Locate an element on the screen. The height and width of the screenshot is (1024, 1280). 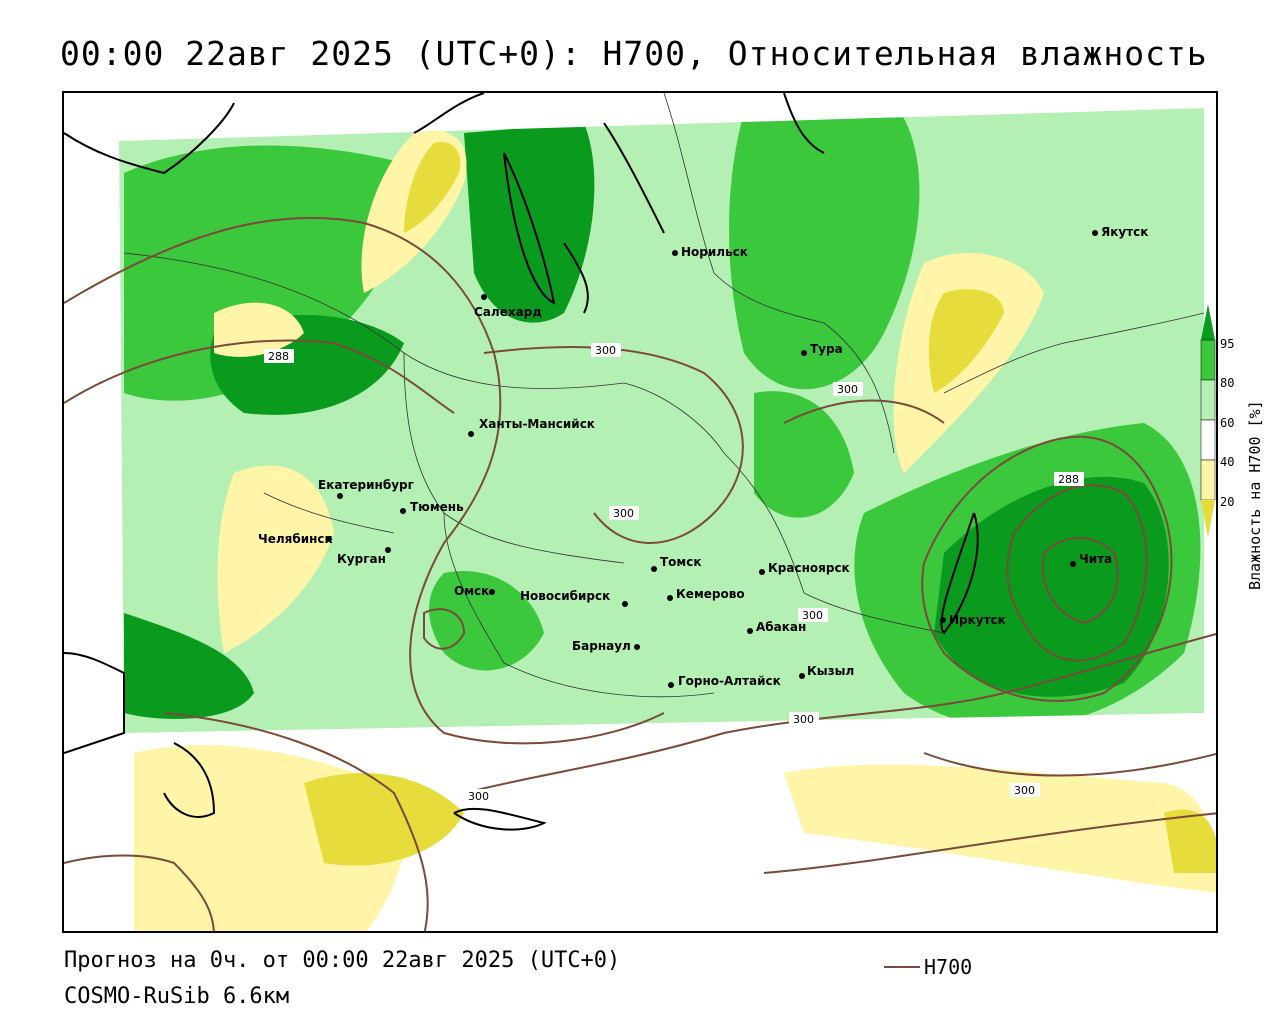
city-label: Салехард is located at coordinates (508, 312).